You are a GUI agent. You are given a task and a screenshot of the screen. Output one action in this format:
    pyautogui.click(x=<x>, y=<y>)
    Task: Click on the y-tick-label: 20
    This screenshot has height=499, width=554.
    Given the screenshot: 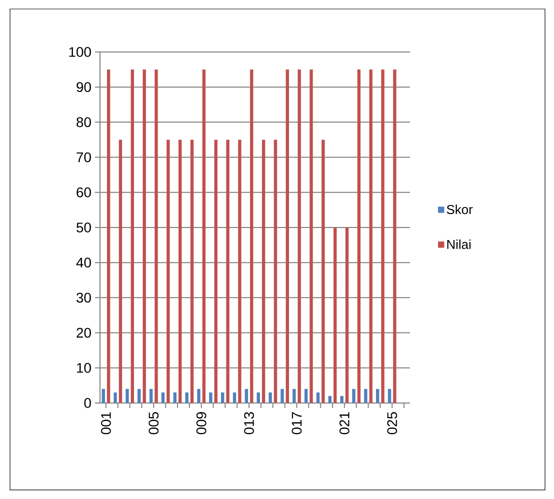 What is the action you would take?
    pyautogui.click(x=83, y=333)
    